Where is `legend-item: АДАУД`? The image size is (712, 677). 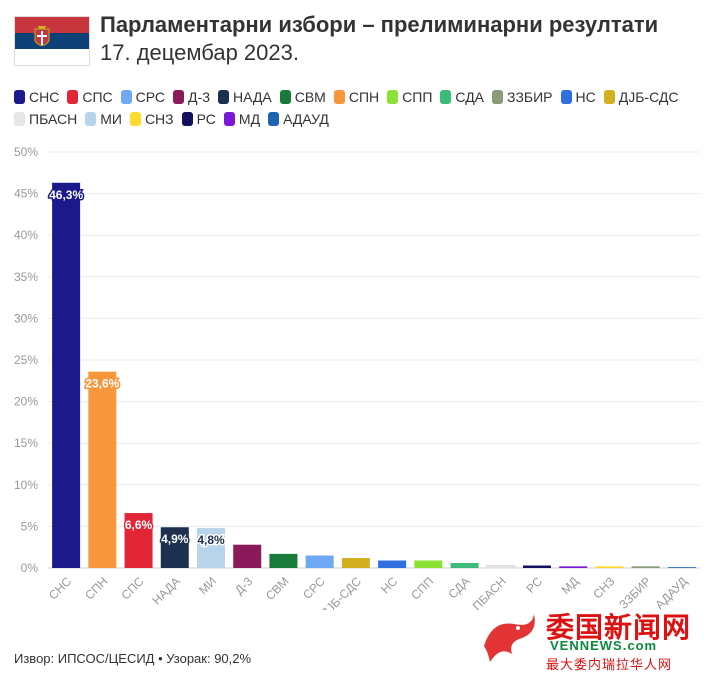 legend-item: АДАУД is located at coordinates (298, 119).